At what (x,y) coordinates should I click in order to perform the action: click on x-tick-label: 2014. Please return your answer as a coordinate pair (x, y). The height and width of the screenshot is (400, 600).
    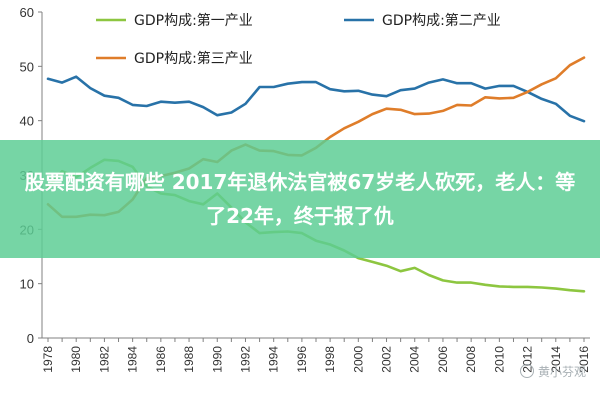
    Looking at the image, I should click on (556, 359).